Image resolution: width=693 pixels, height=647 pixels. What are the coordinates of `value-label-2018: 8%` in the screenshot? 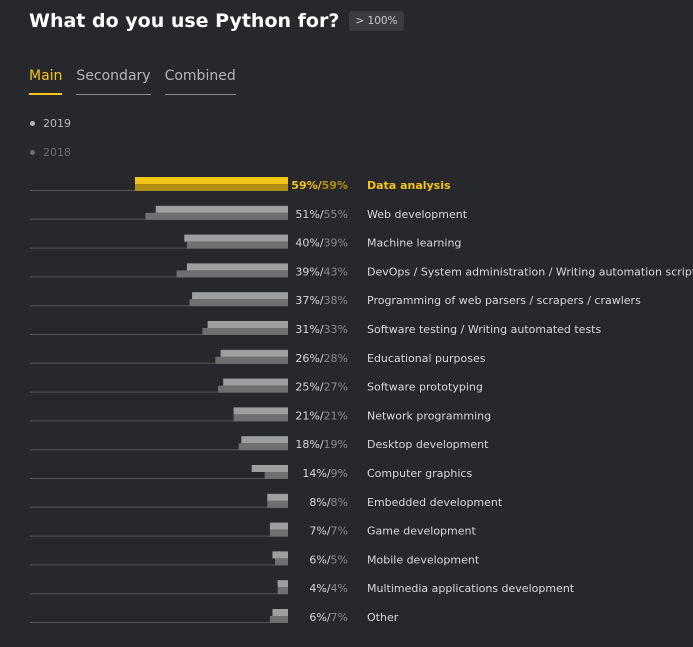 It's located at (339, 502).